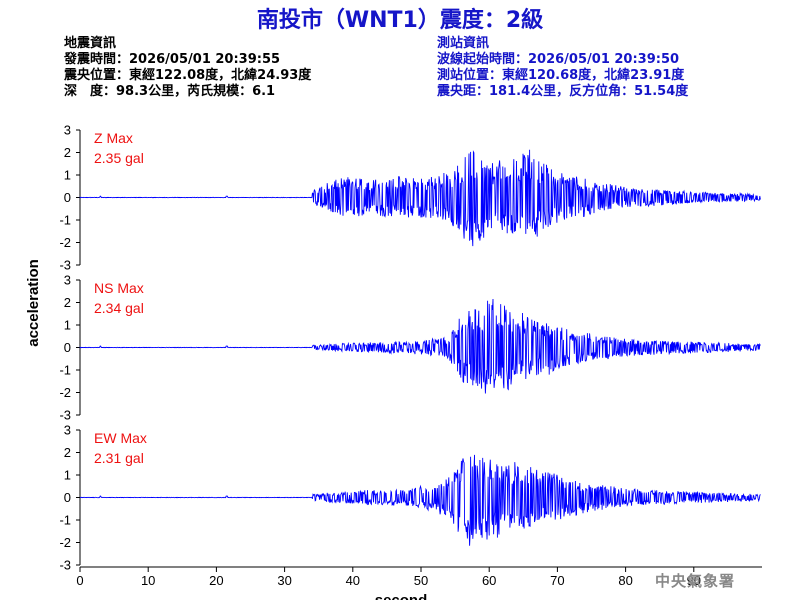 The width and height of the screenshot is (800, 600). I want to click on x-tick-label: 30, so click(284, 580).